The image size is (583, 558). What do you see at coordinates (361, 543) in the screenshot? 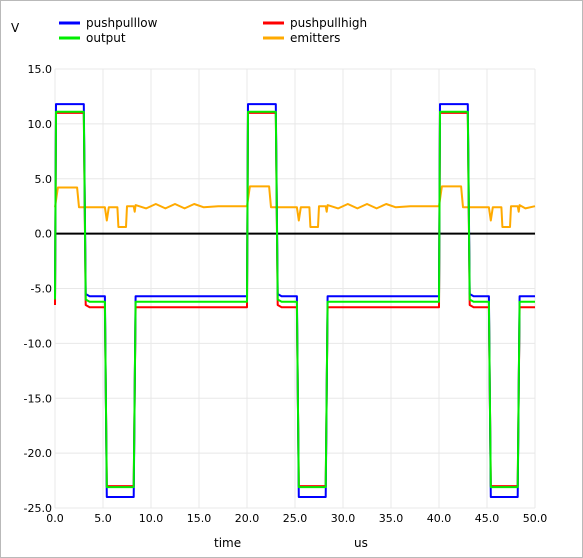
I see `x-axis-unit: us` at bounding box center [361, 543].